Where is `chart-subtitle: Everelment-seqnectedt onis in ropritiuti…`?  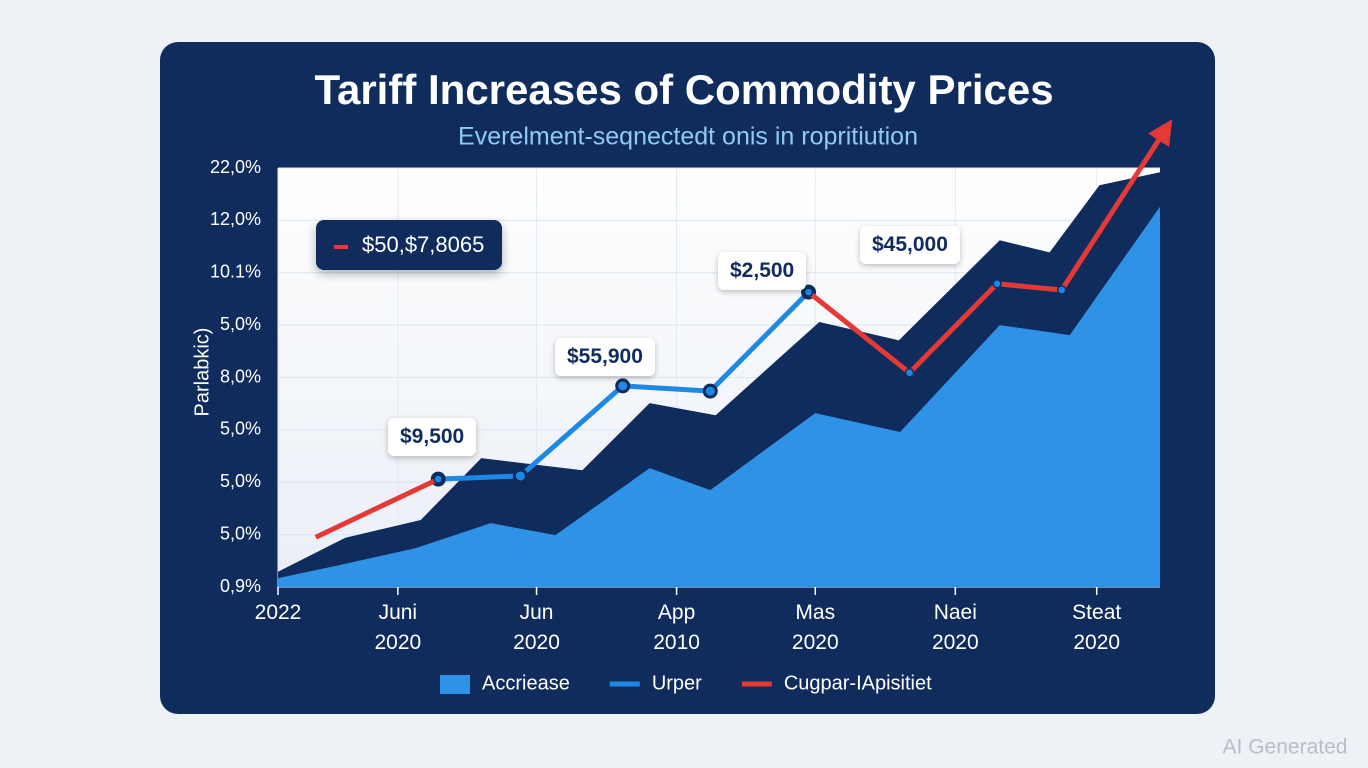
chart-subtitle: Everelment-seqnectedt onis in ropritiuti… is located at coordinates (688, 137).